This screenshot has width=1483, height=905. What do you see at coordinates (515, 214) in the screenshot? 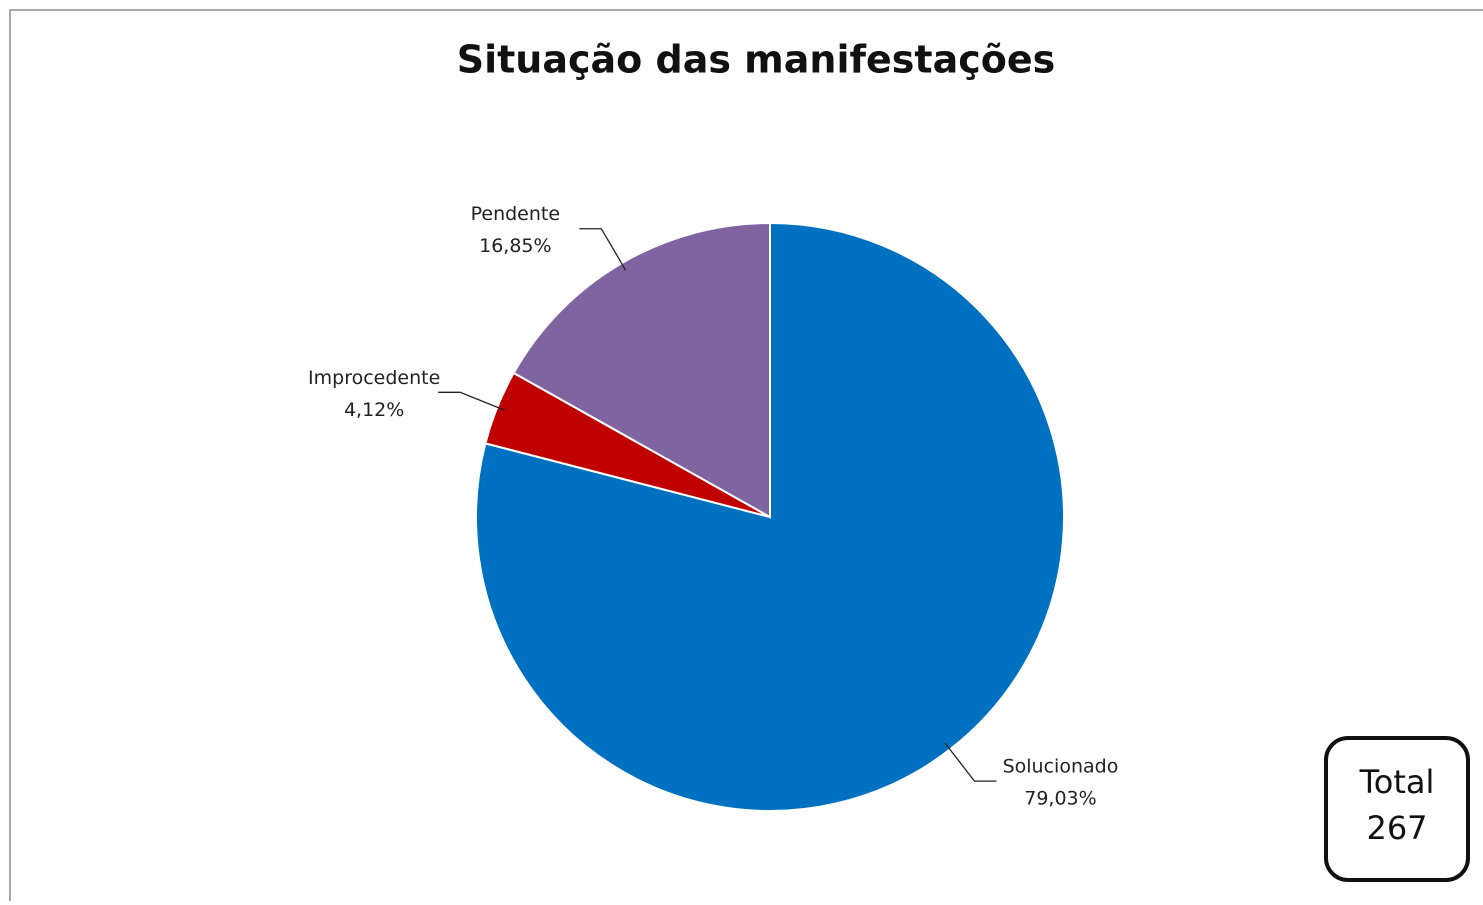
I see `slice-label: Pendente` at bounding box center [515, 214].